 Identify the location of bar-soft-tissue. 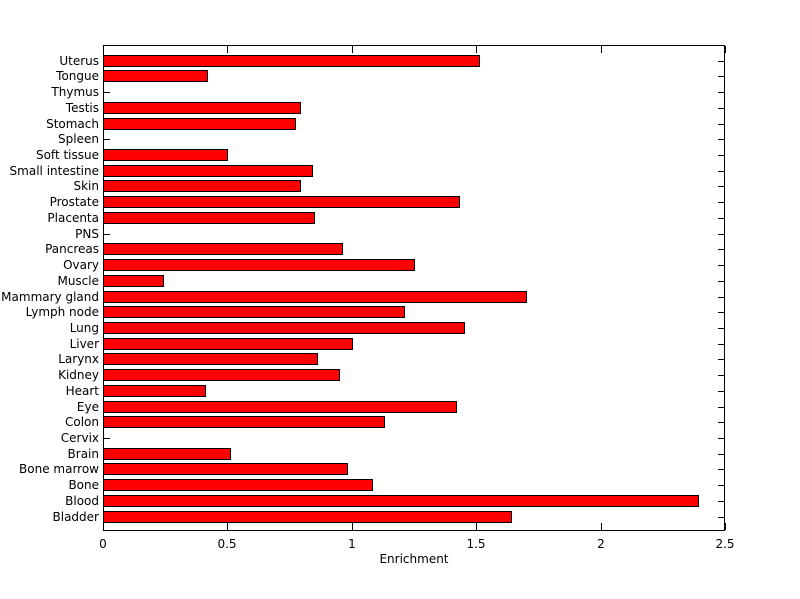
(165, 155).